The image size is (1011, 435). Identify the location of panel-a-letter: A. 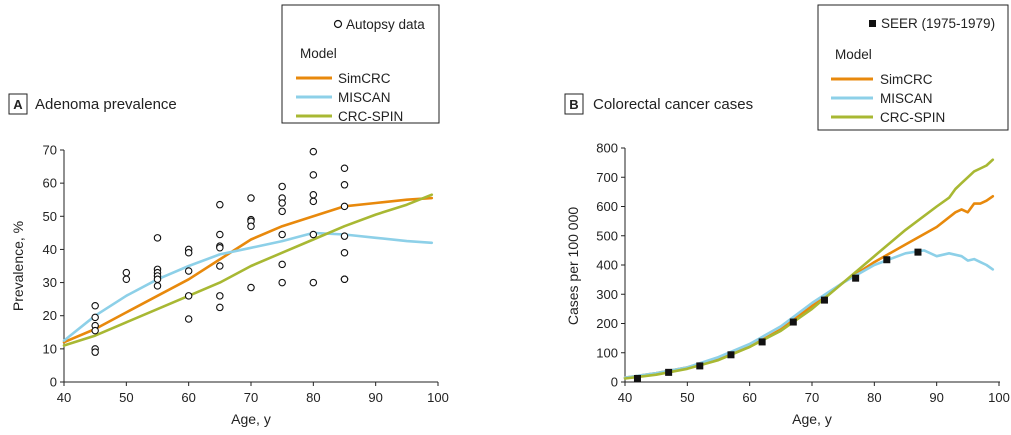
(18, 104).